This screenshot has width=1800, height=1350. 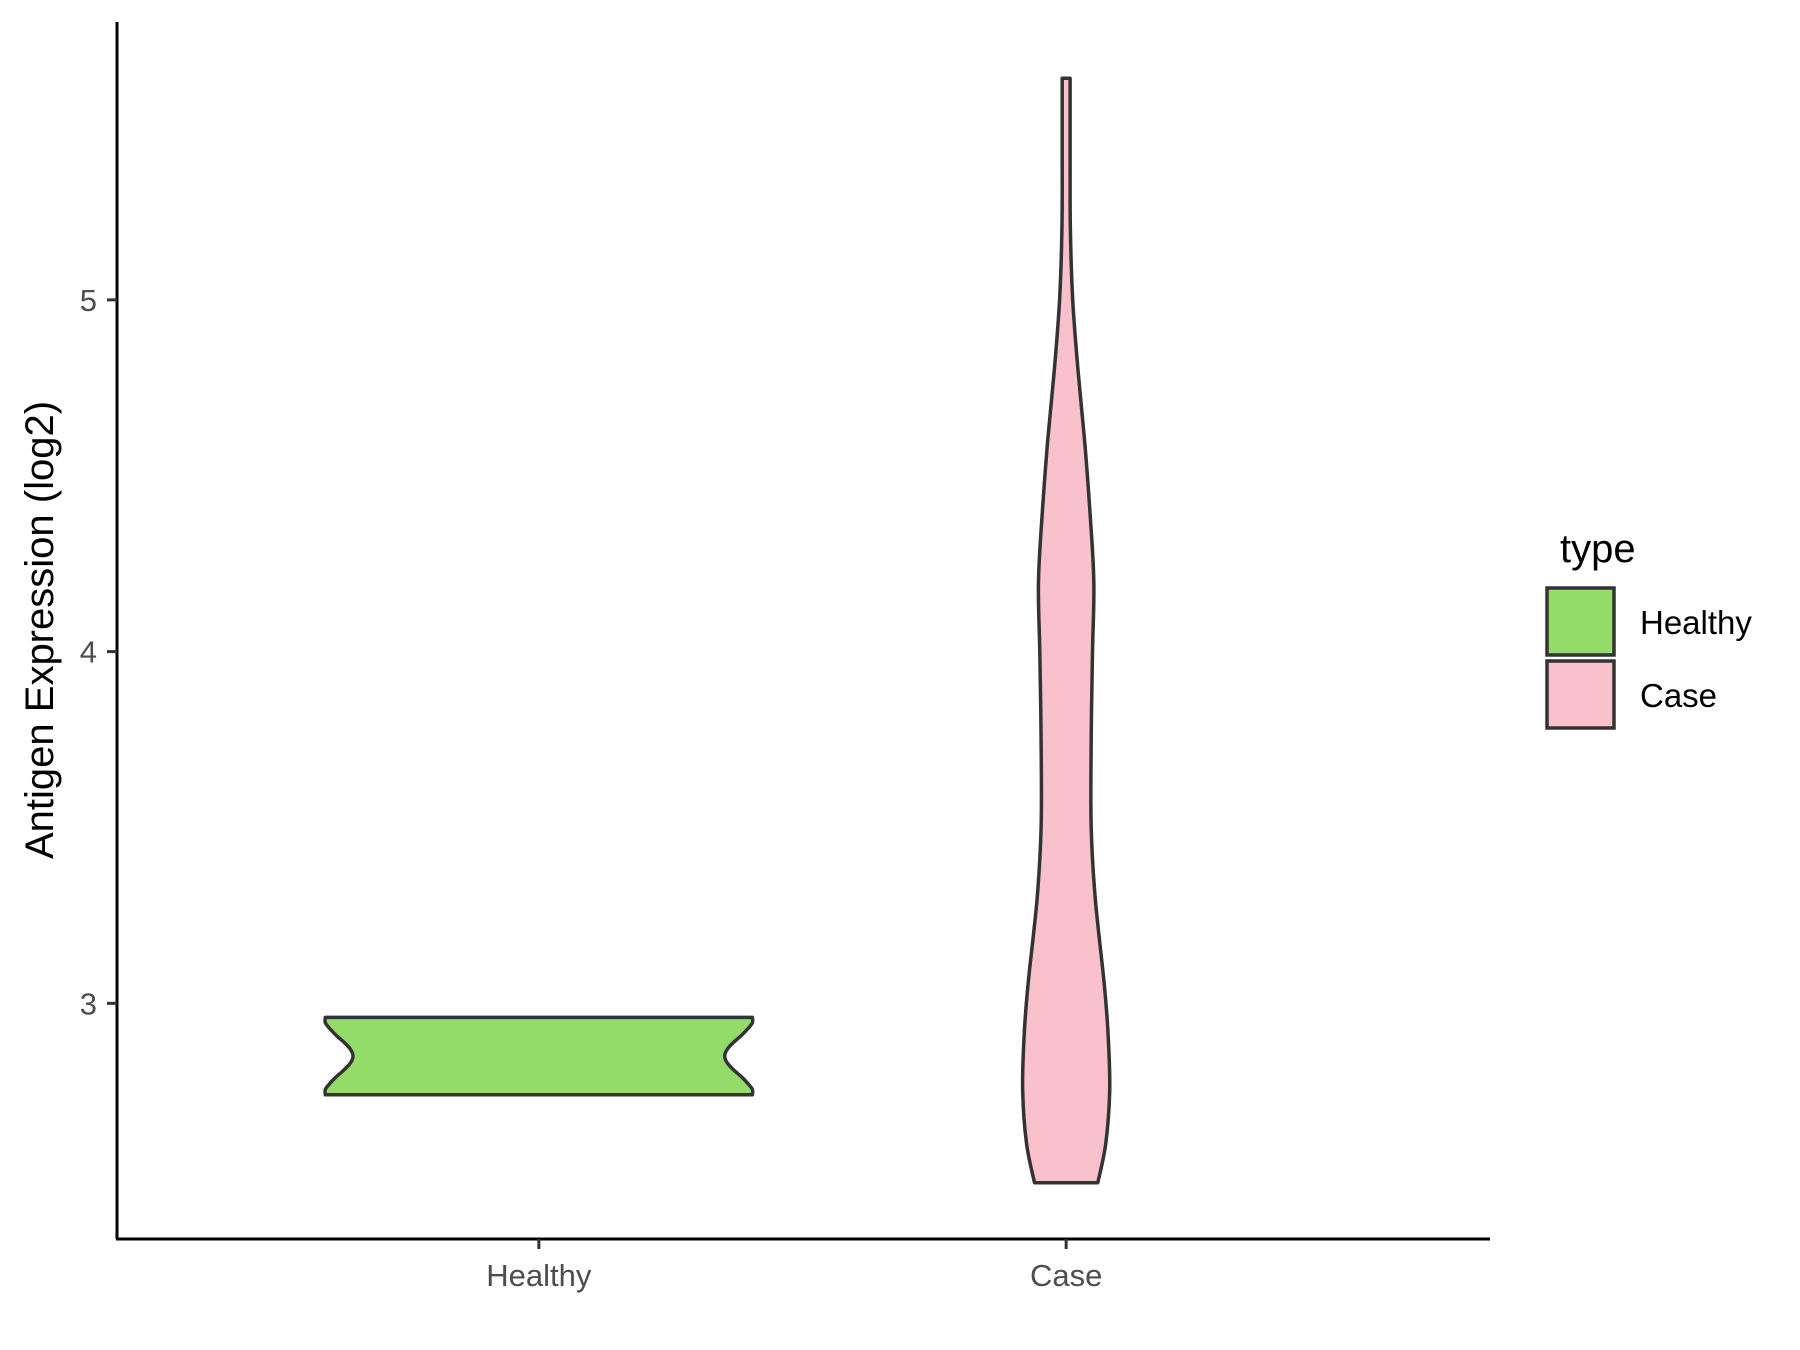 I want to click on legend: type Healthy Case, so click(x=1648, y=628).